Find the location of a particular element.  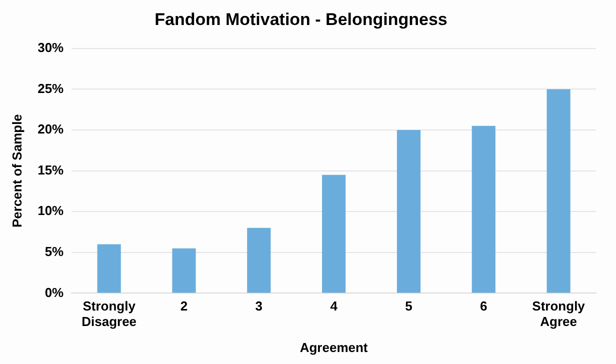

y-tick-label: 15% is located at coordinates (51, 170).